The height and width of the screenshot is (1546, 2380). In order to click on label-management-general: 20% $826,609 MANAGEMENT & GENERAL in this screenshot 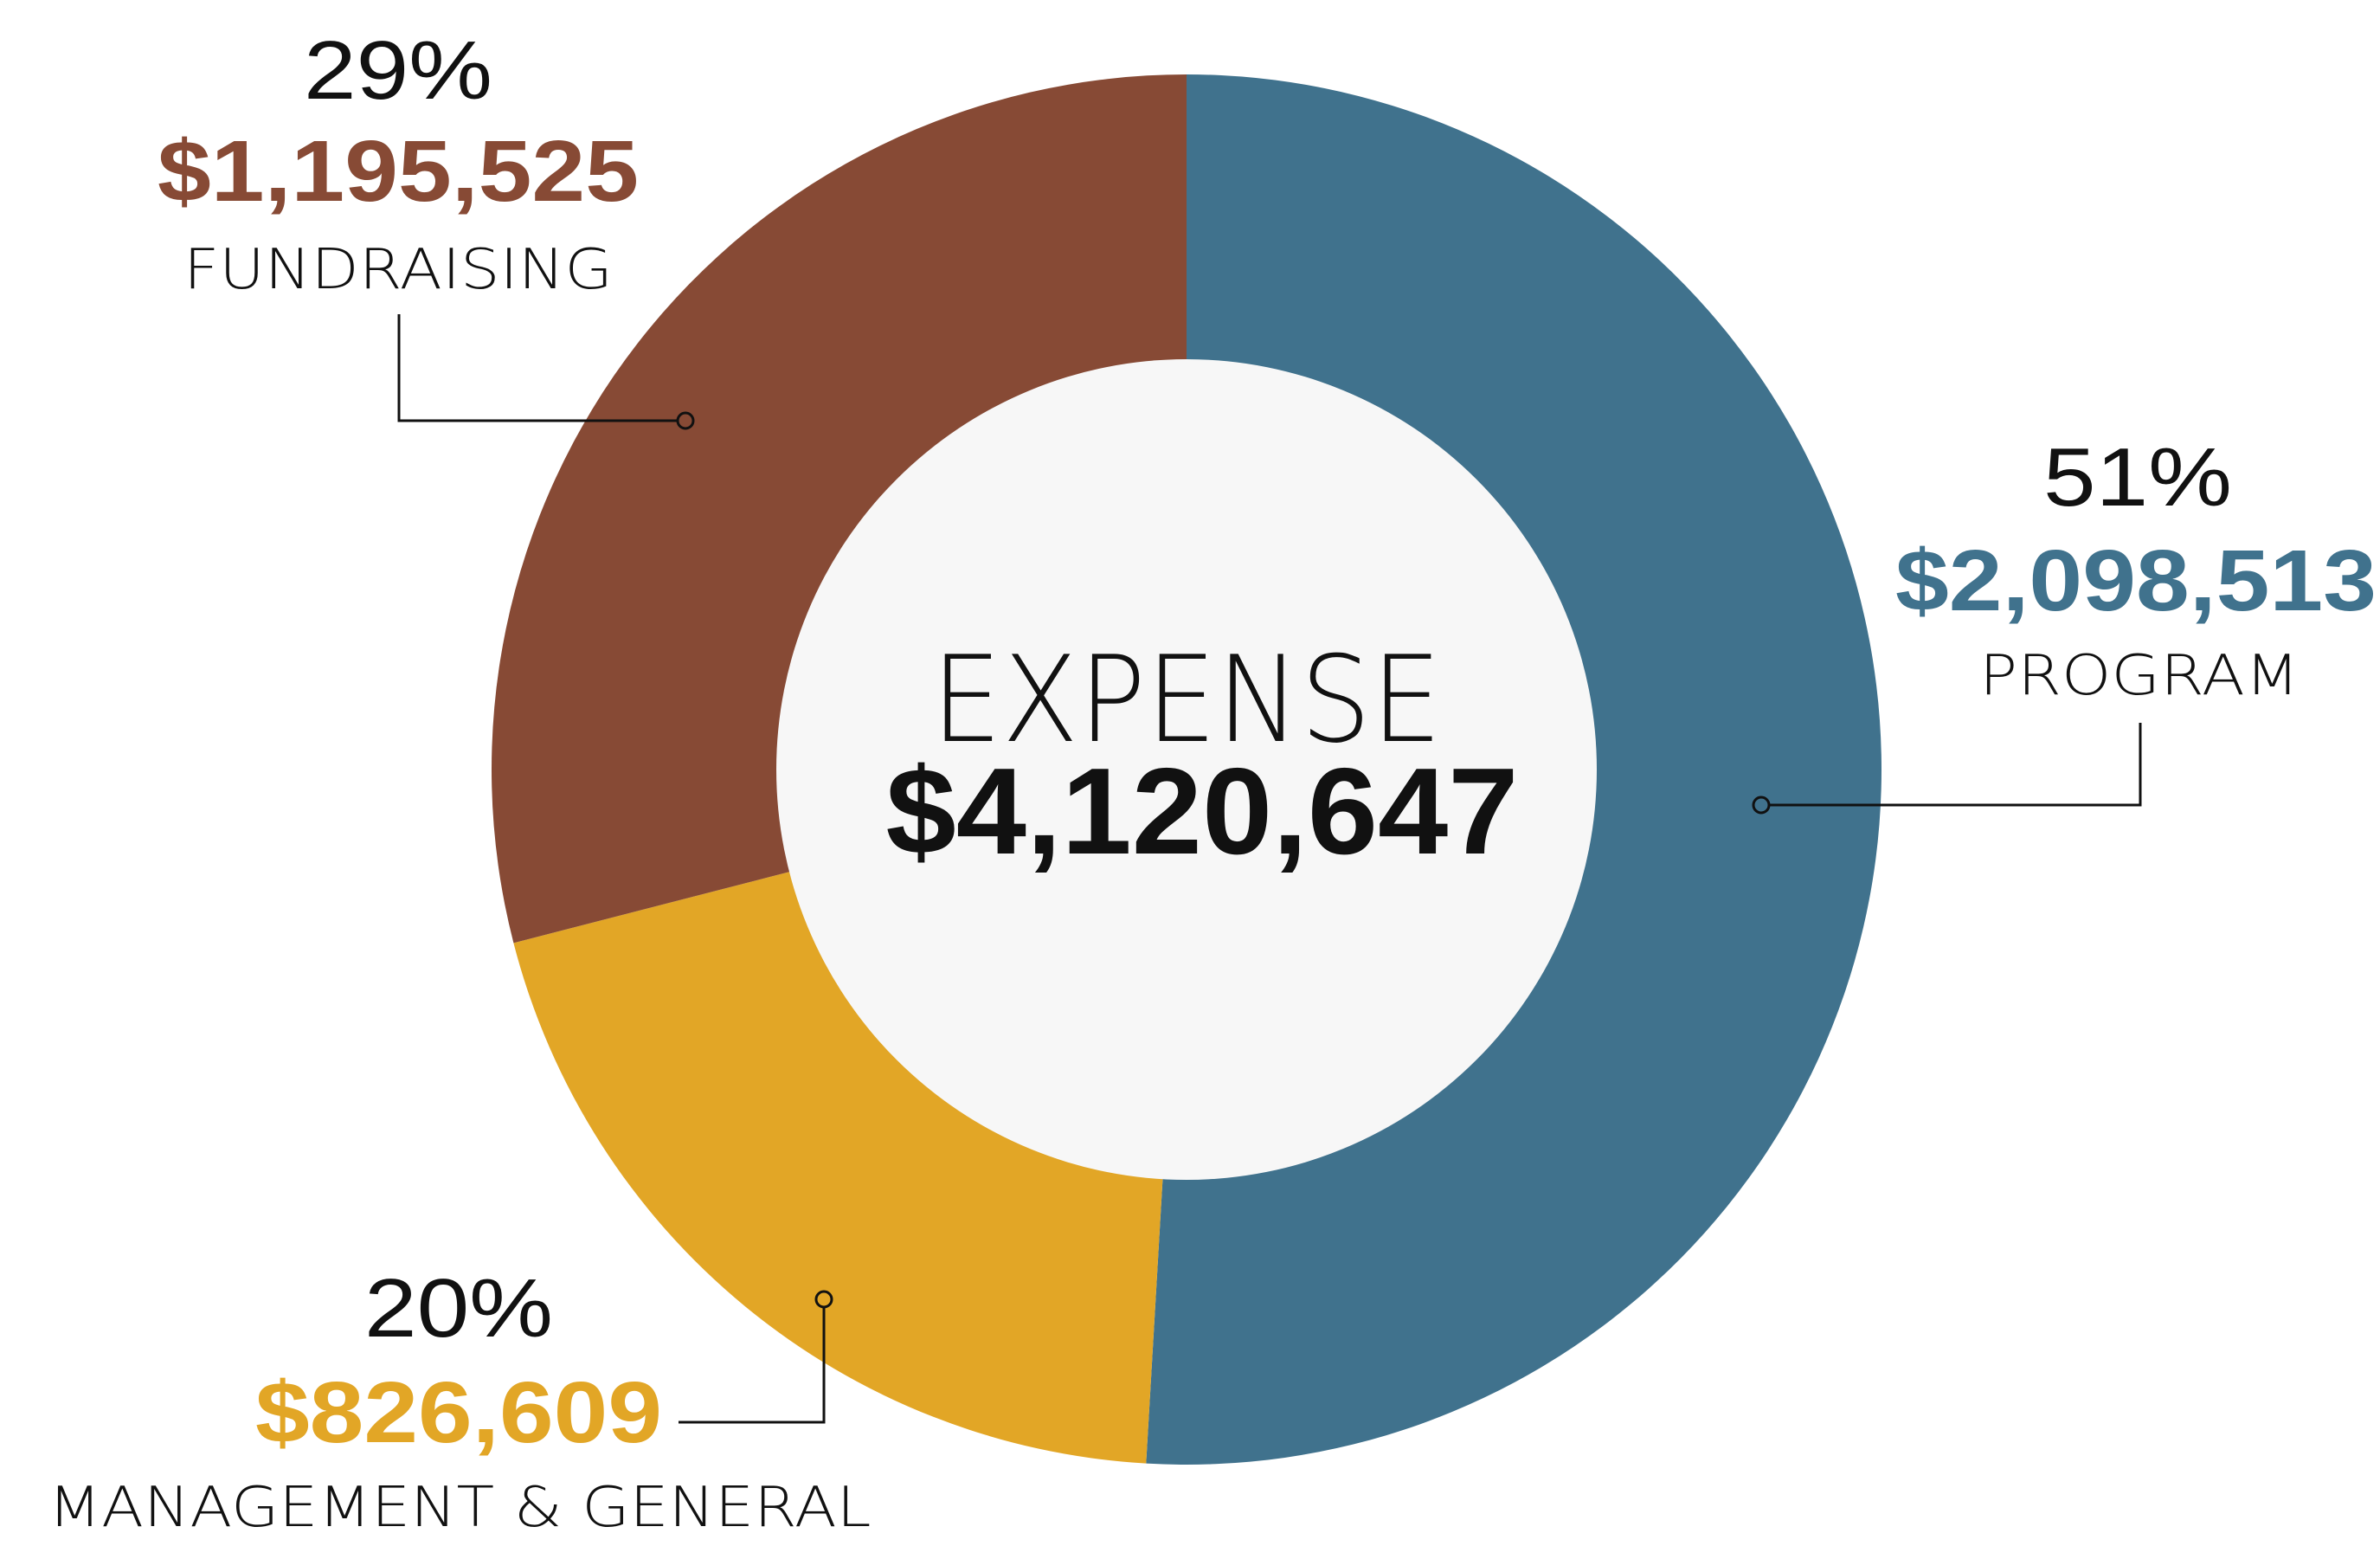, I will do `click(460, 1401)`.